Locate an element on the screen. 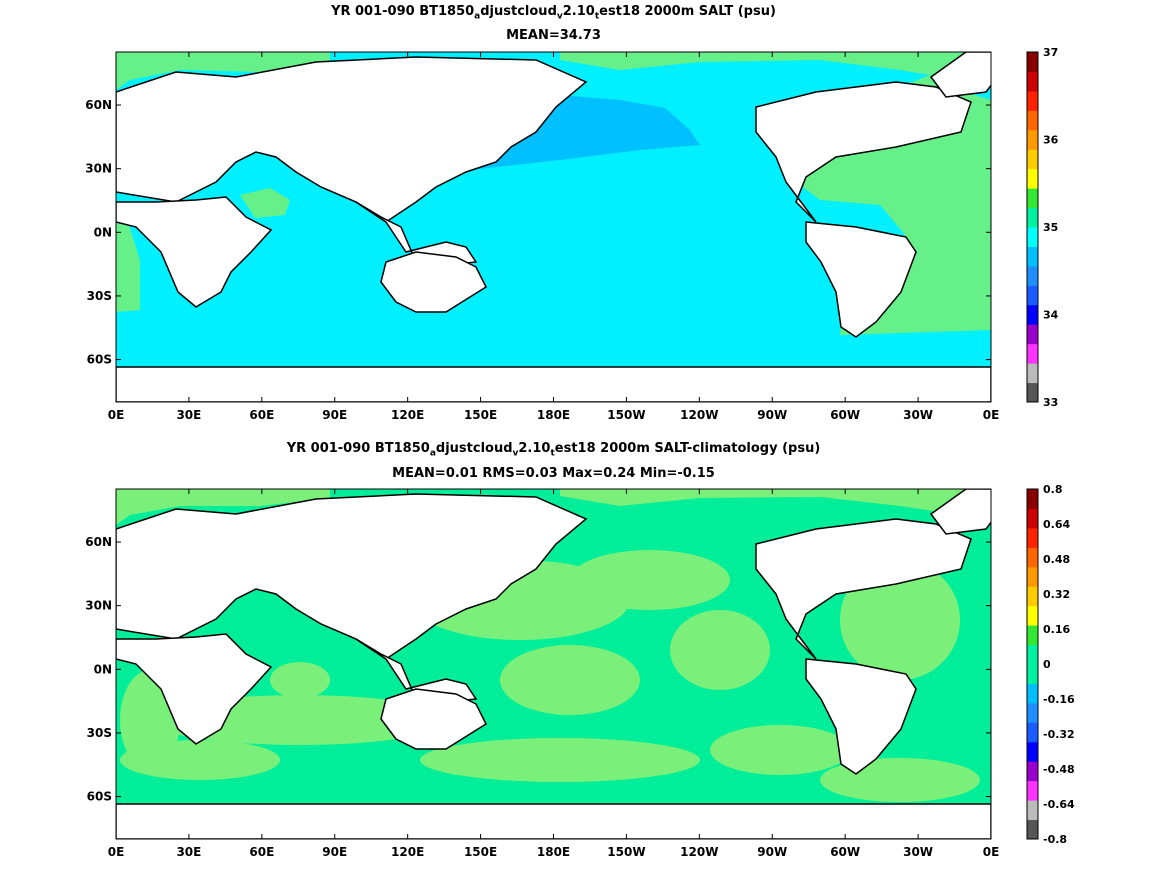 The width and height of the screenshot is (1167, 875). bottom-arctic-field-left is located at coordinates (223, 507).